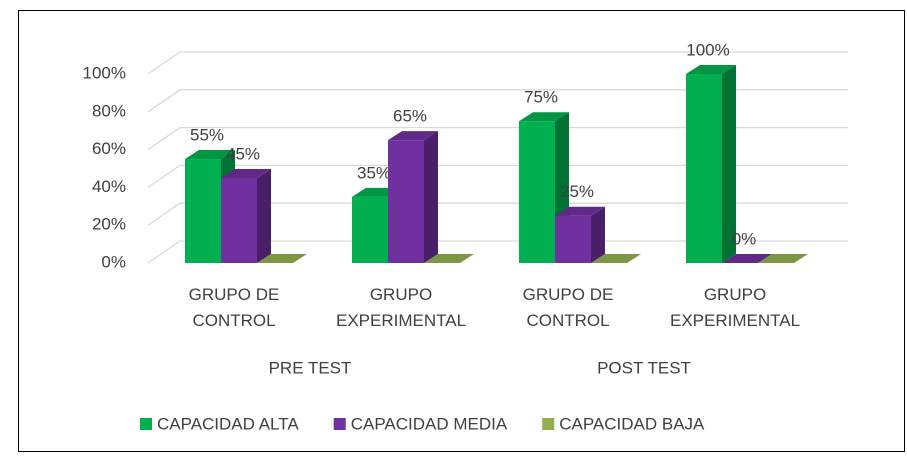 The width and height of the screenshot is (907, 457). What do you see at coordinates (410, 116) in the screenshot?
I see `data-label: 65%` at bounding box center [410, 116].